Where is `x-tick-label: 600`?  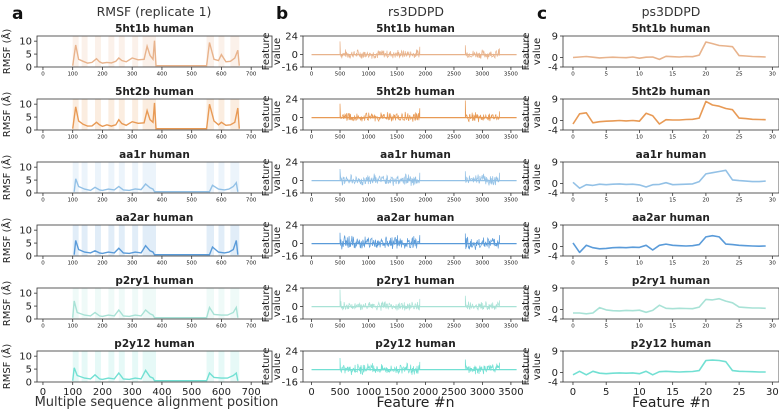
x-tick-label: 600 is located at coordinates (221, 392).